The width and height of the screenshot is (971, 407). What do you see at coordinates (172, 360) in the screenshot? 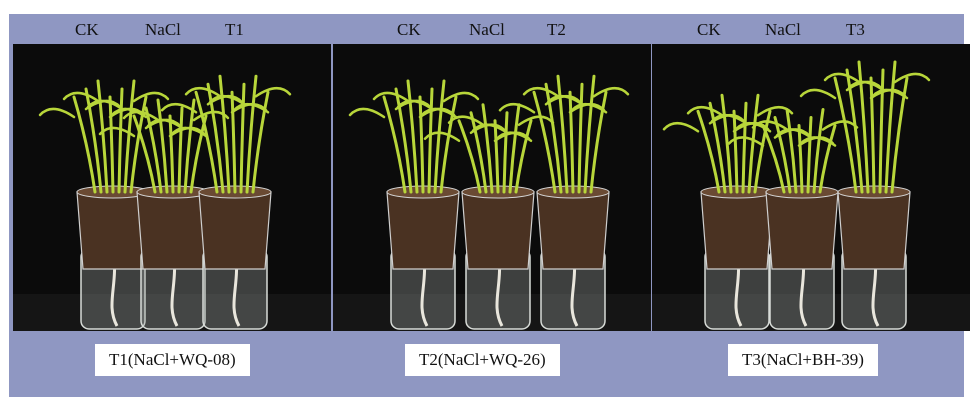
I see `panel-caption: T1(NaCl+WQ-08)` at bounding box center [172, 360].